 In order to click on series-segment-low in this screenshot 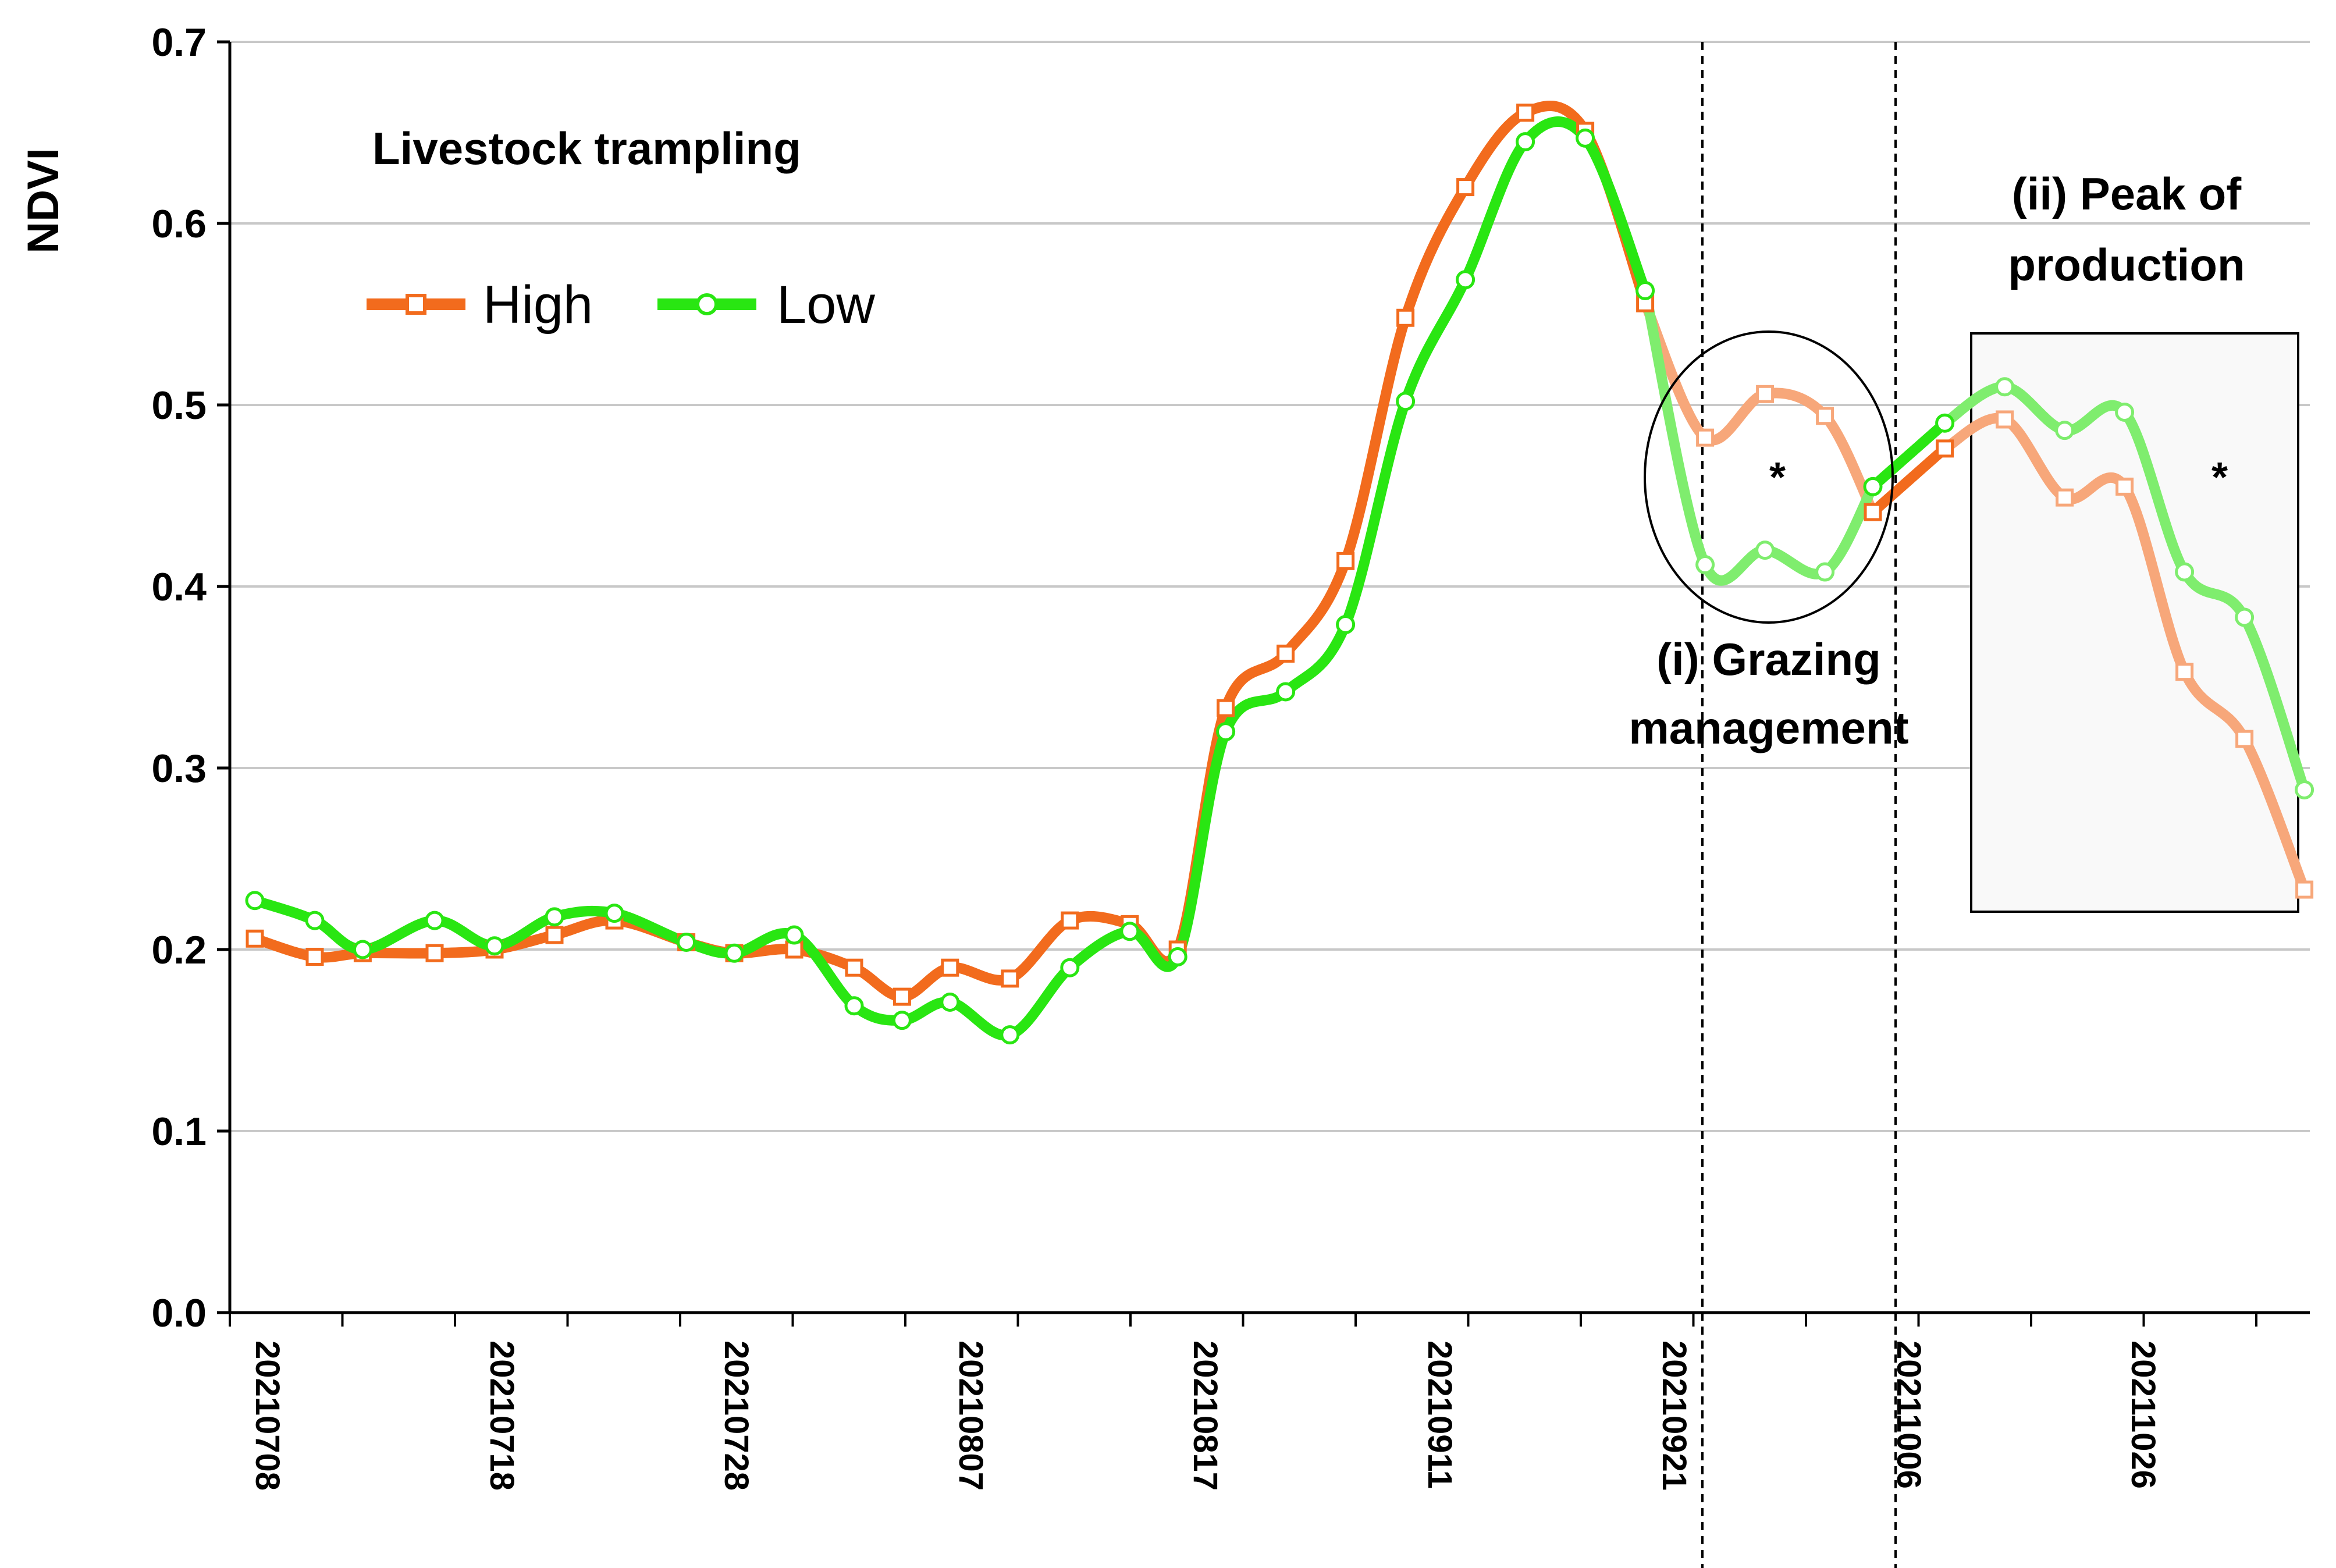, I will do `click(1759, 435)`.